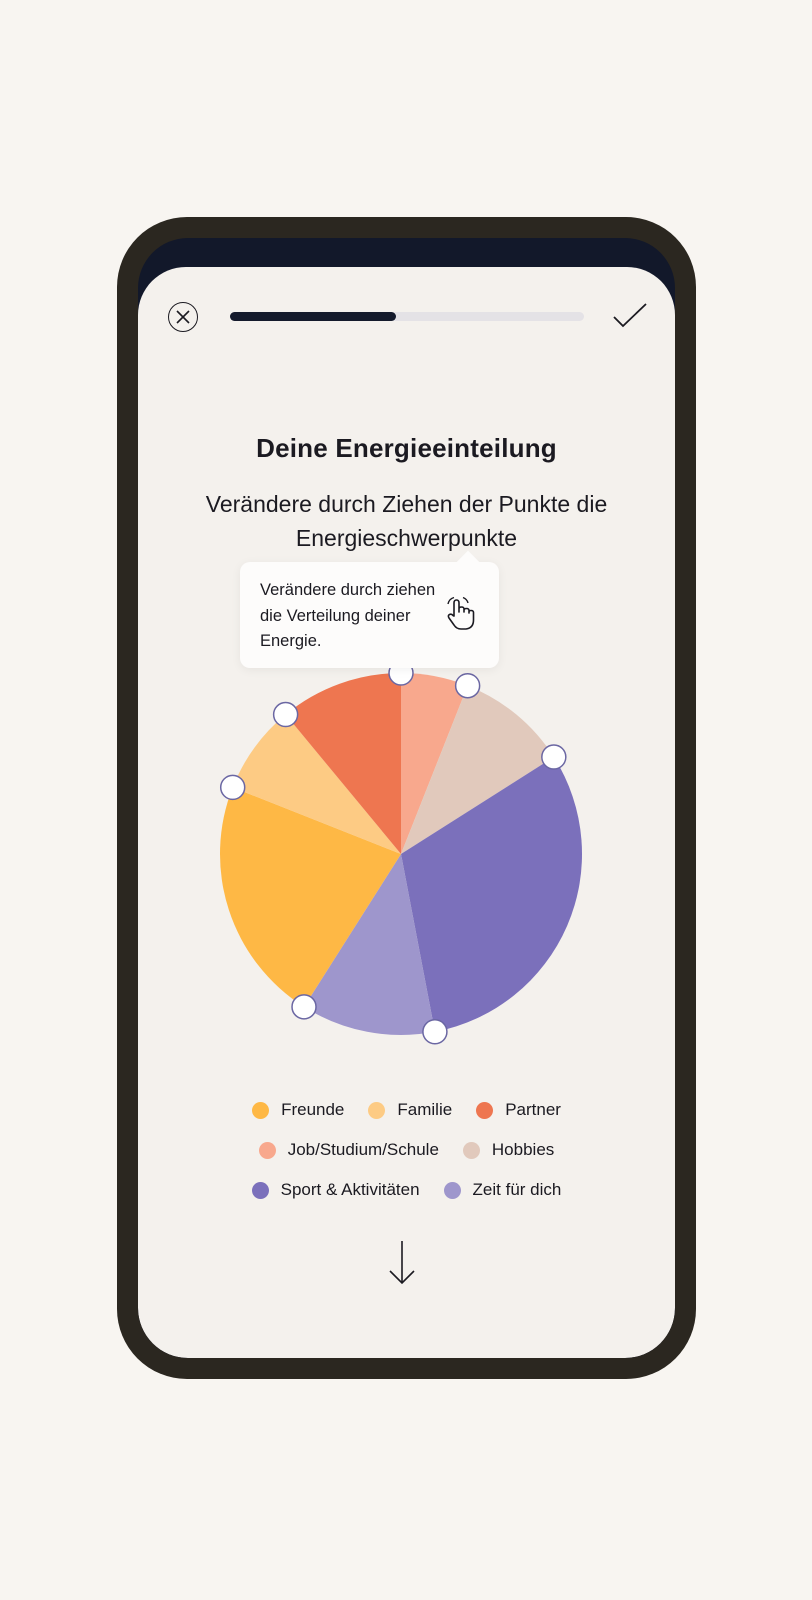 The image size is (812, 1600). I want to click on arrow-down-icon, so click(402, 1263).